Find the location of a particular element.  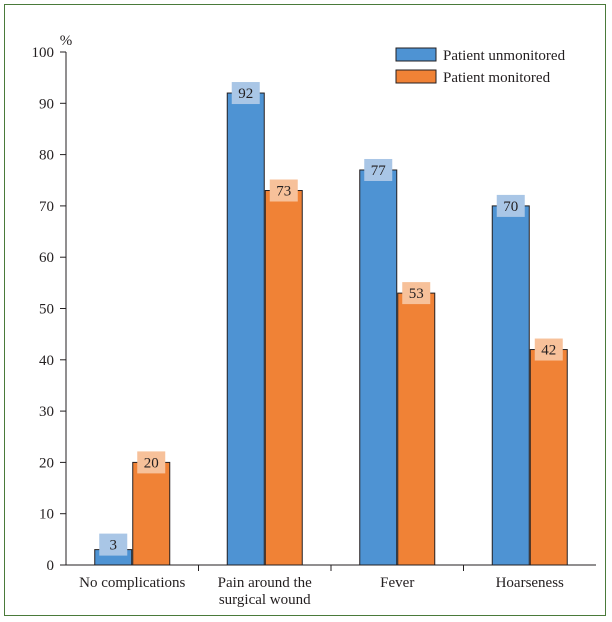

y-axis-label: % is located at coordinates (66, 41).